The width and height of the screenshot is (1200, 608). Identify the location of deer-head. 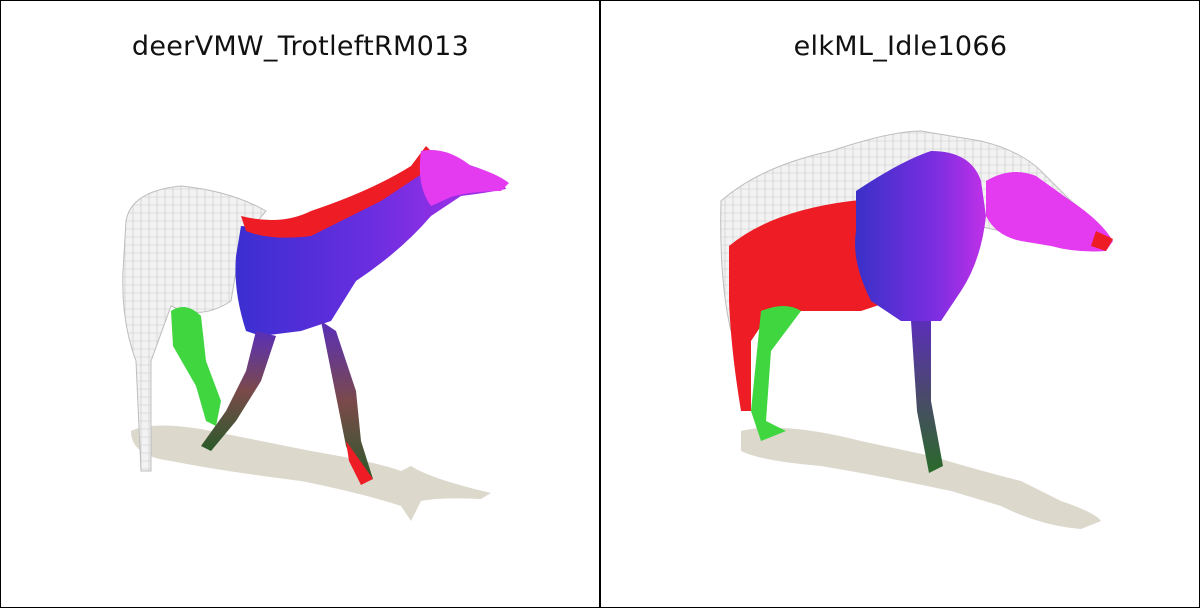
(464, 178).